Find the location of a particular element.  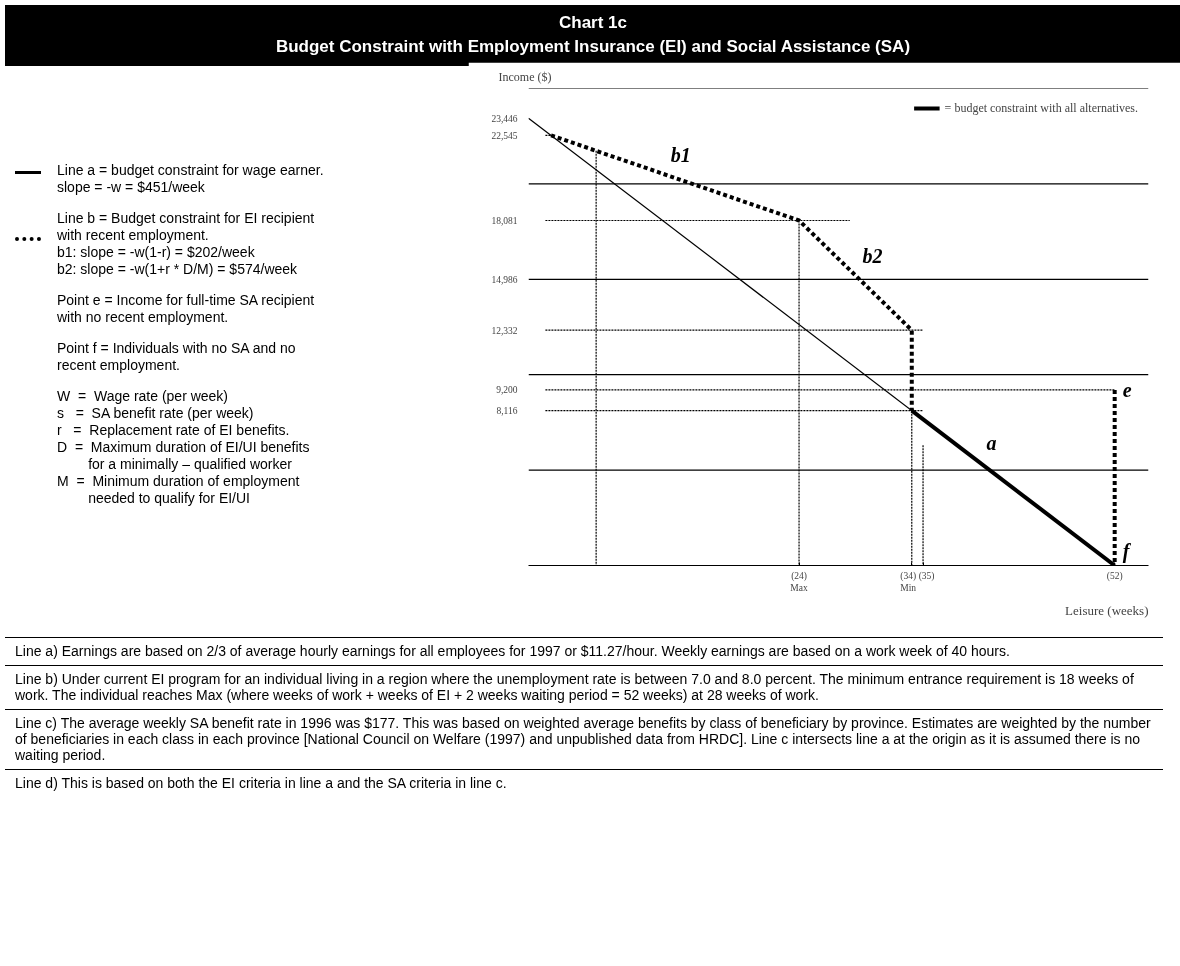

y-tick-label: 23,446 is located at coordinates (504, 118).